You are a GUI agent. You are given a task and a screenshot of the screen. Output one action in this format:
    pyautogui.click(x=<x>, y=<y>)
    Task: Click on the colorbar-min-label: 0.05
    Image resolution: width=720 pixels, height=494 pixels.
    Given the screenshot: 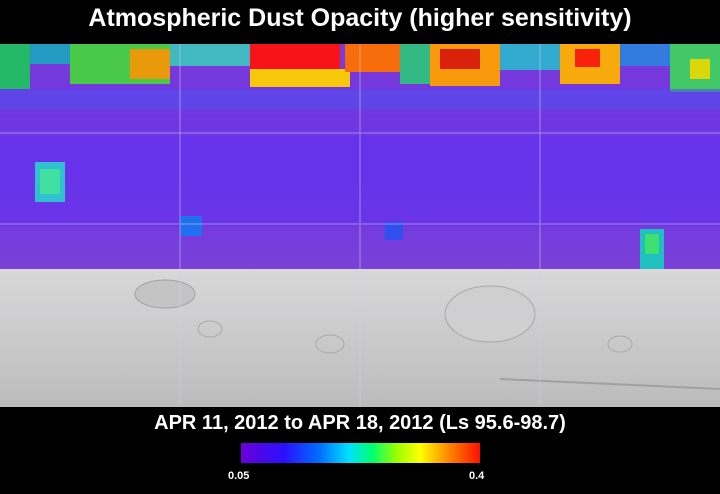 What is the action you would take?
    pyautogui.click(x=239, y=476)
    